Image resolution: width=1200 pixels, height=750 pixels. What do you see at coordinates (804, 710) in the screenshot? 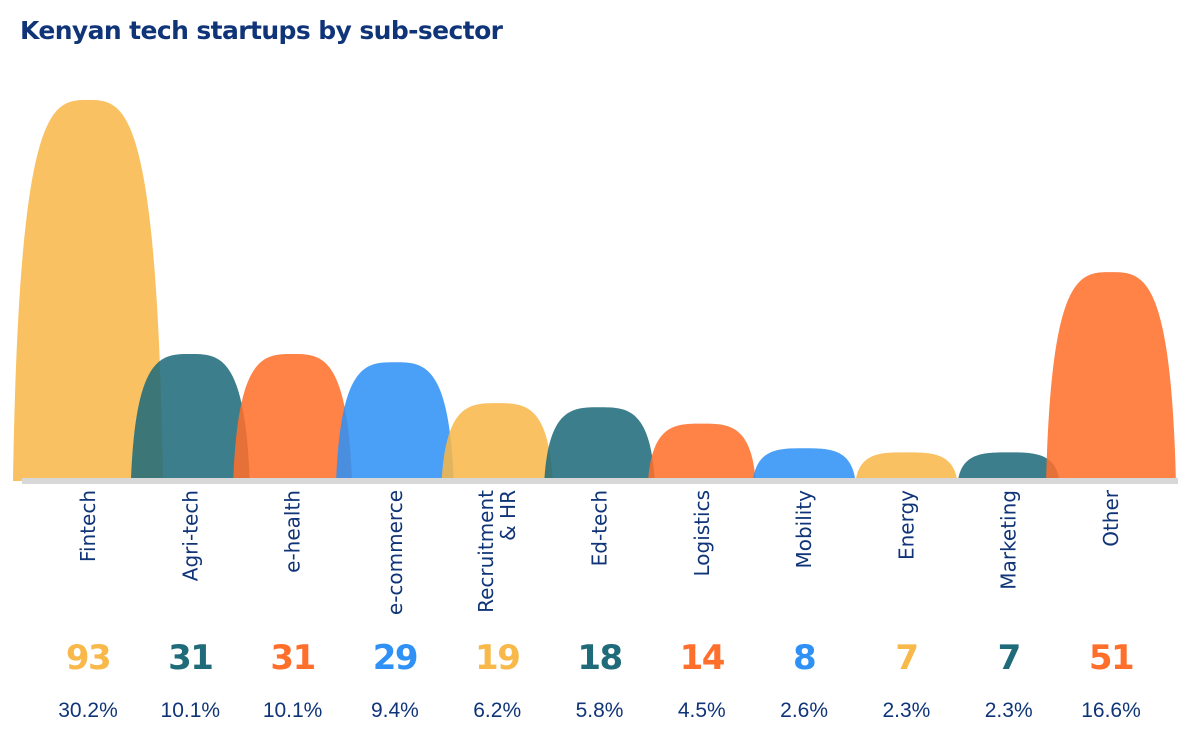
I see `percent-label-mobility: 2.6%` at bounding box center [804, 710].